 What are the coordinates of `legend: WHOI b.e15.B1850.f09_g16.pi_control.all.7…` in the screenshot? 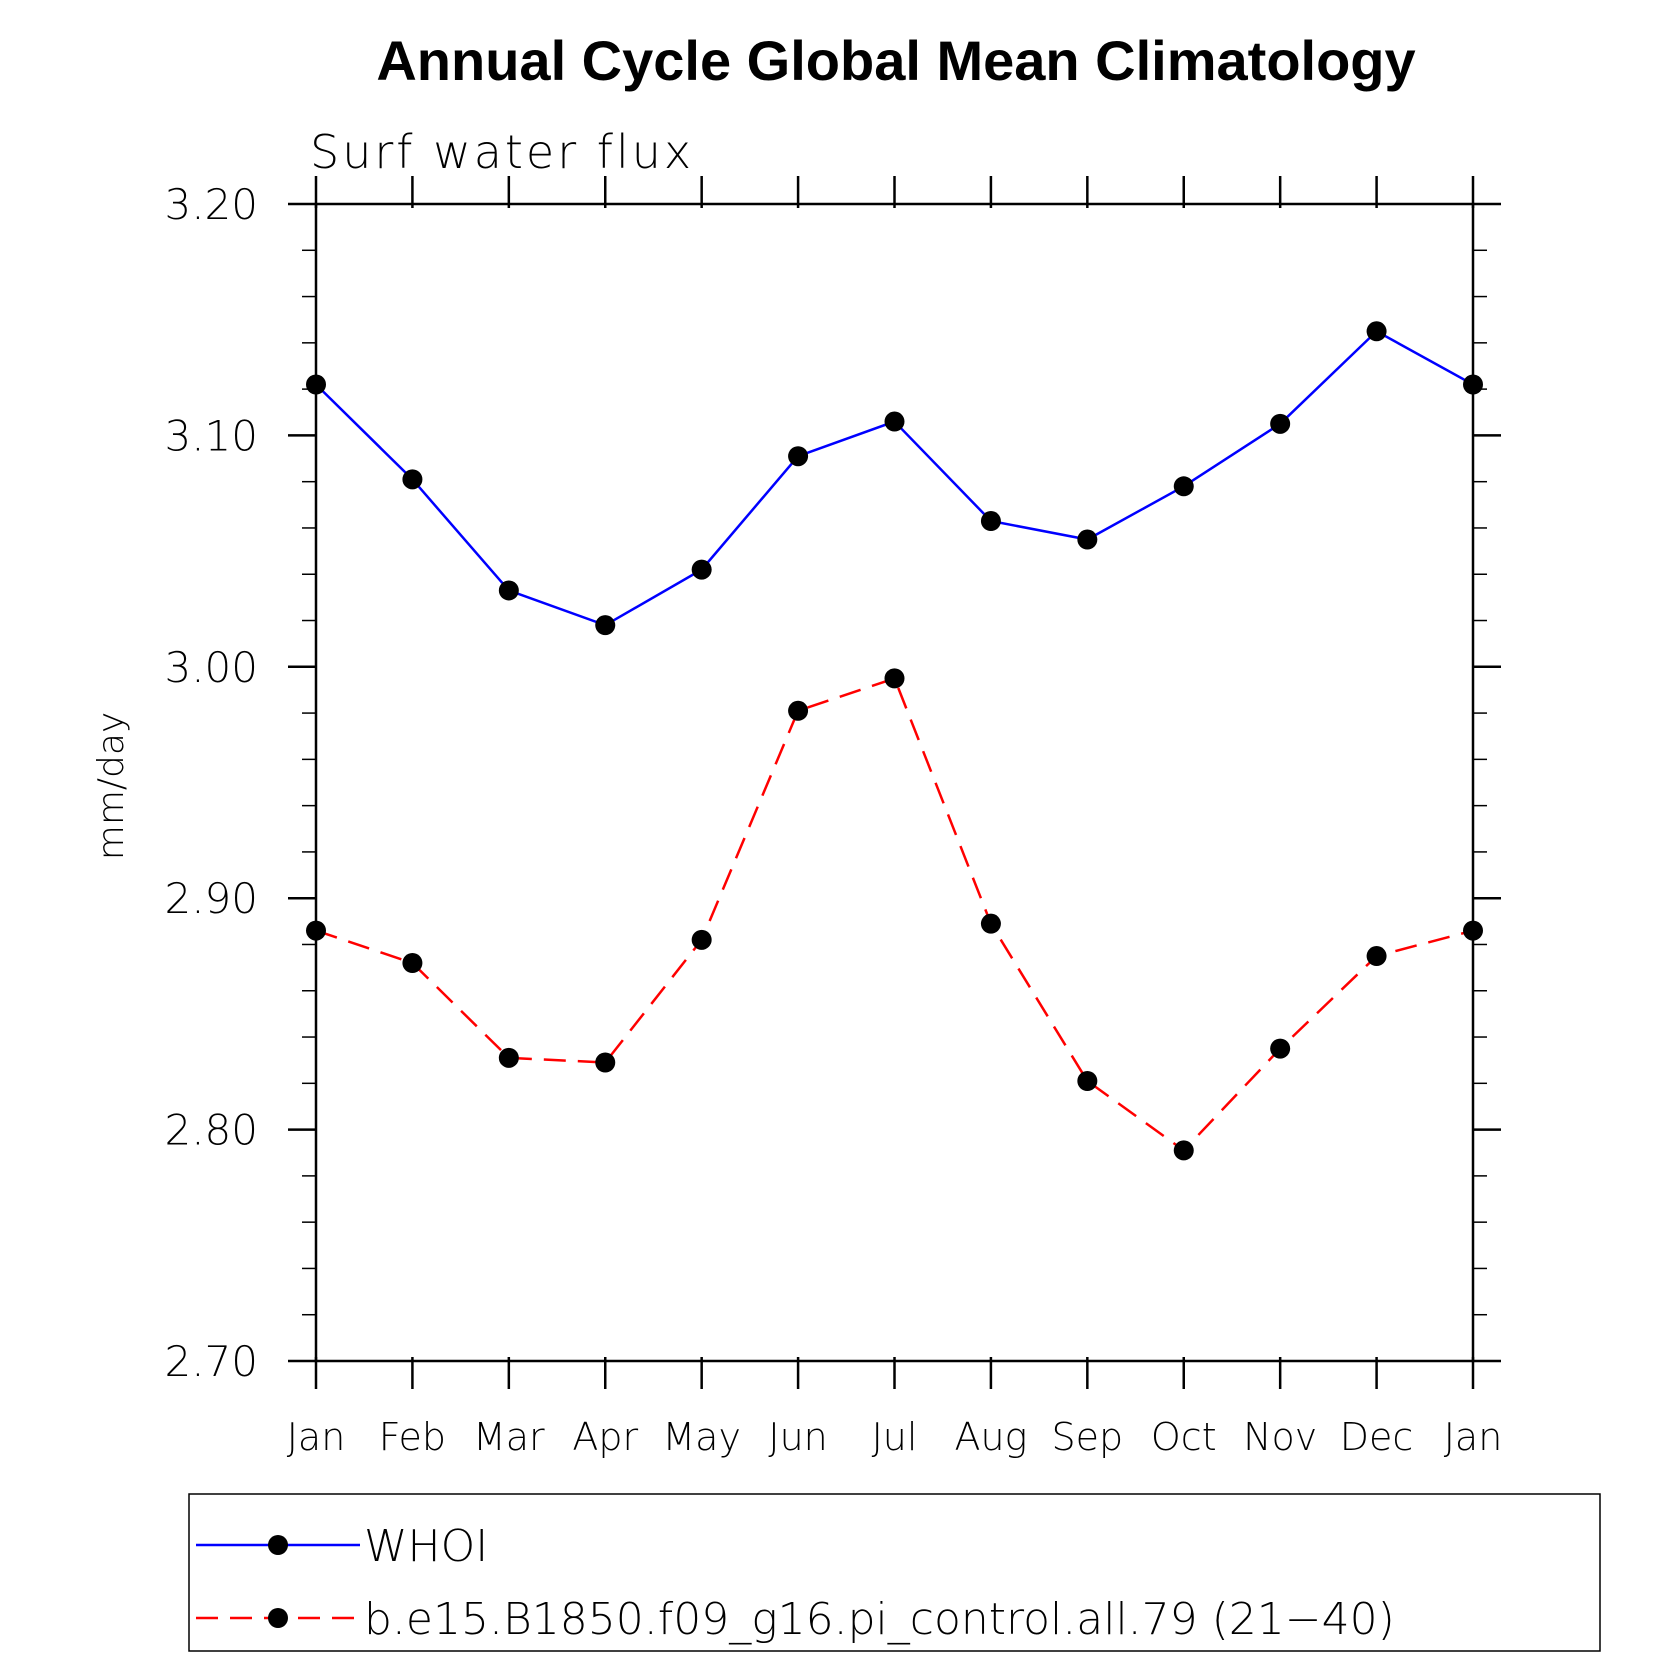 It's located at (795, 1583).